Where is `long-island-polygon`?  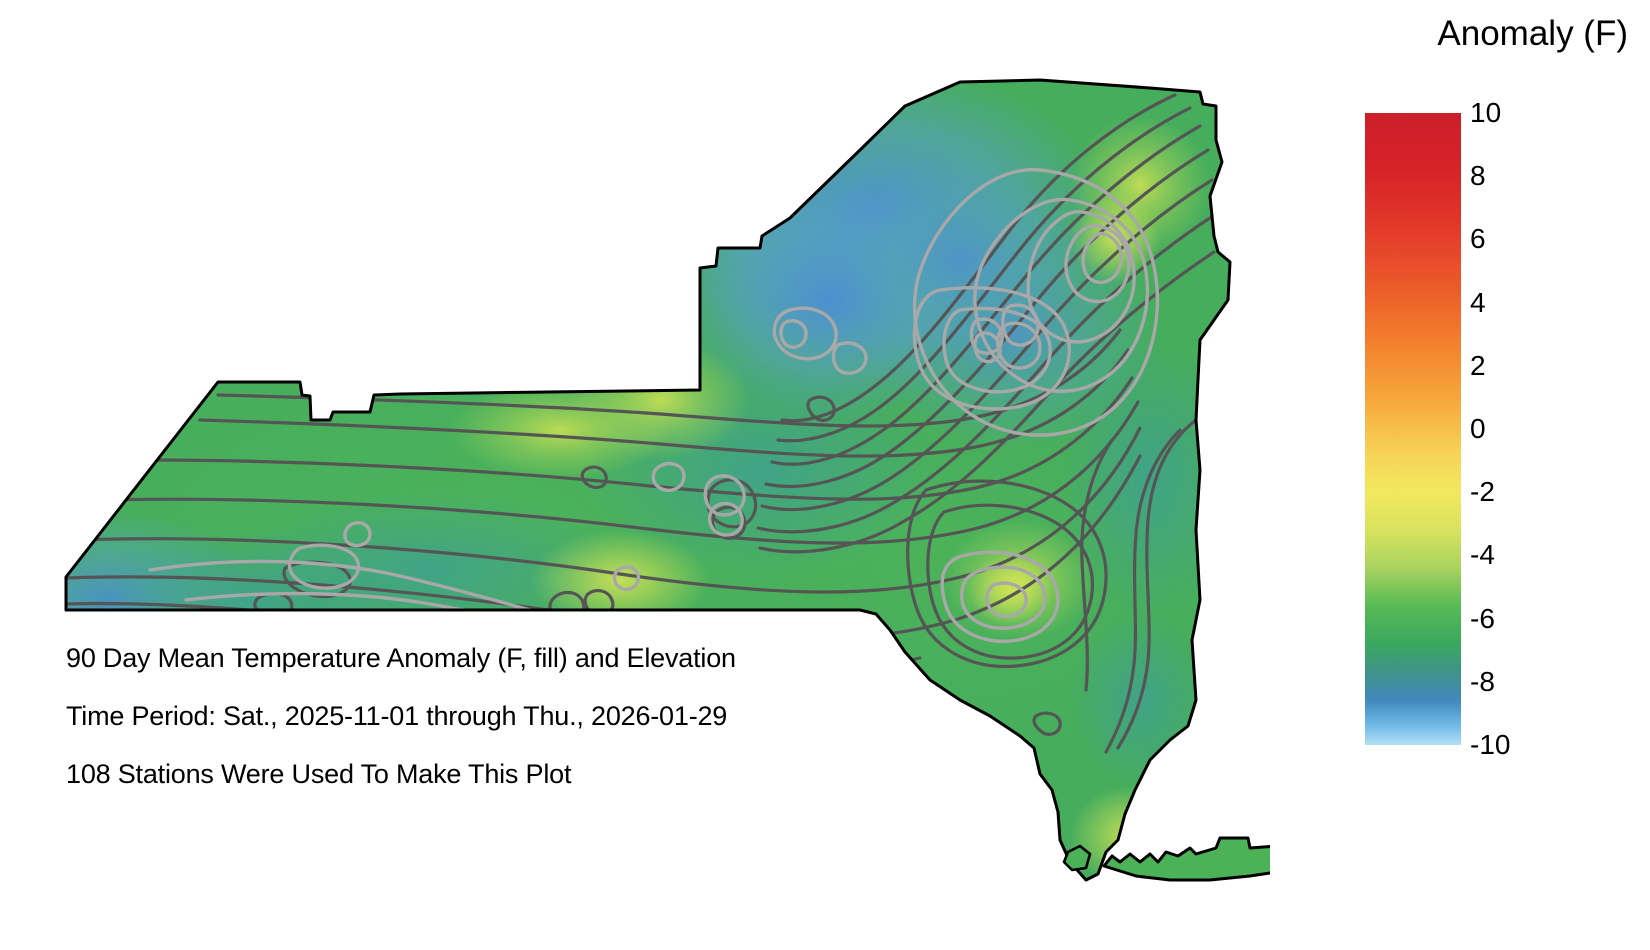
long-island-polygon is located at coordinates (1166, 859).